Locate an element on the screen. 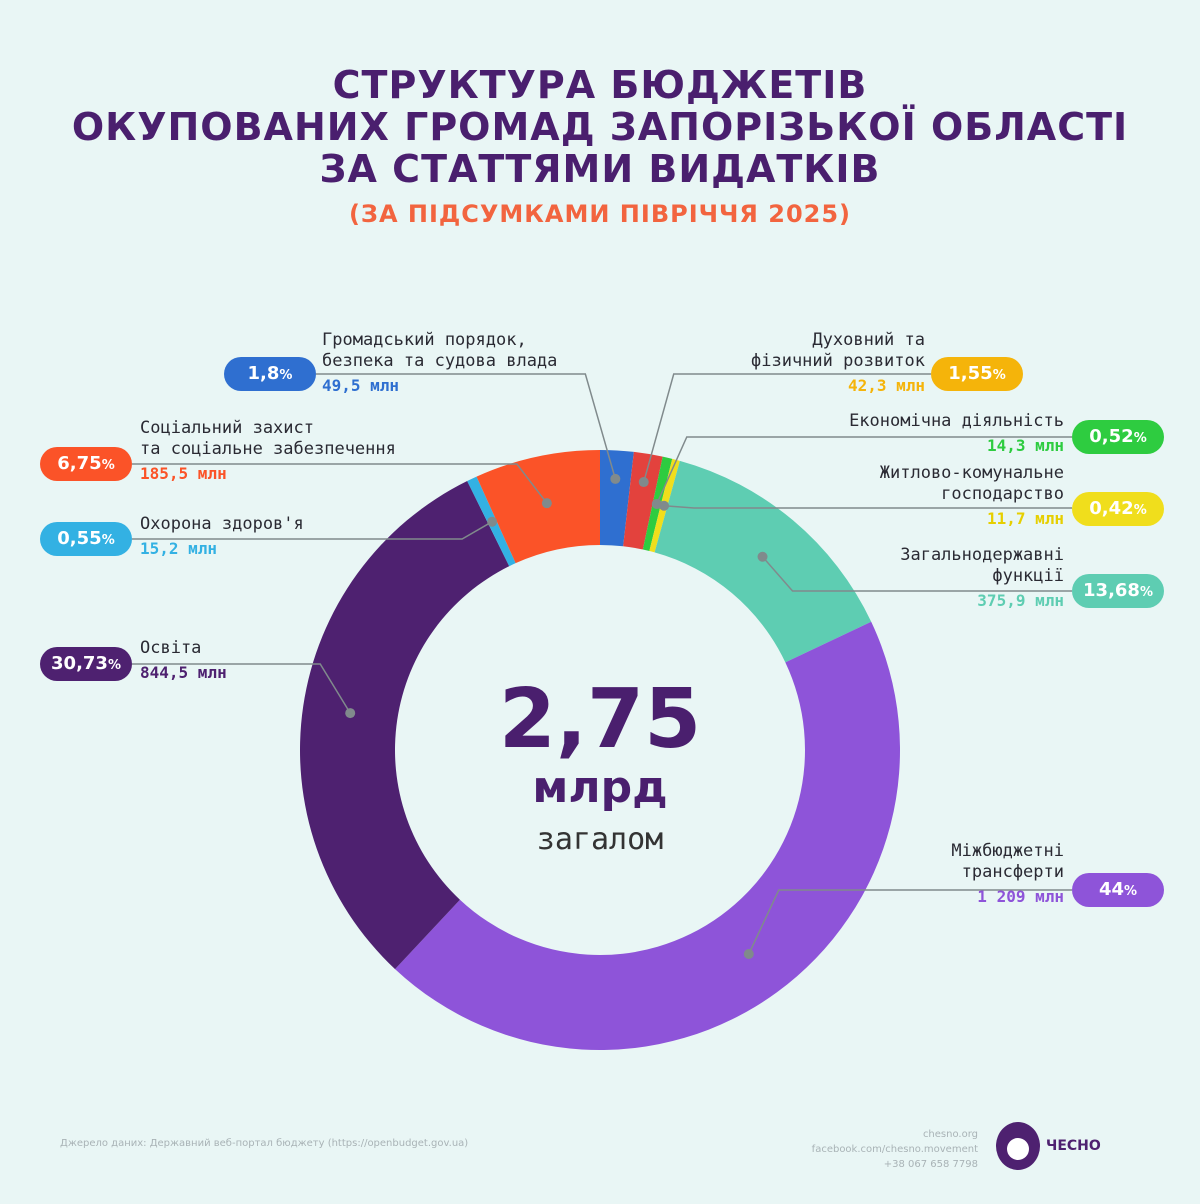  slice-name: функції is located at coordinates (1028, 576).